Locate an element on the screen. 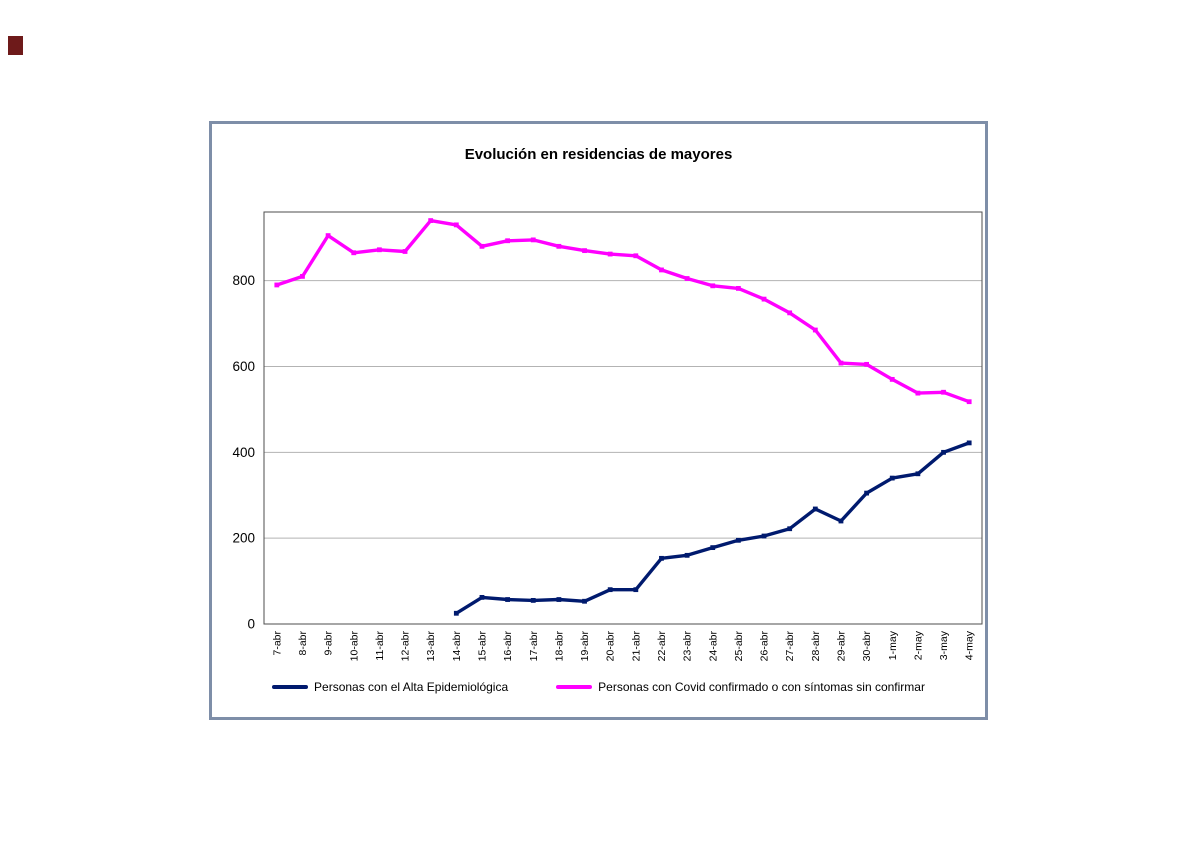 The height and width of the screenshot is (848, 1200). x-tick-label: 23-abr is located at coordinates (688, 646).